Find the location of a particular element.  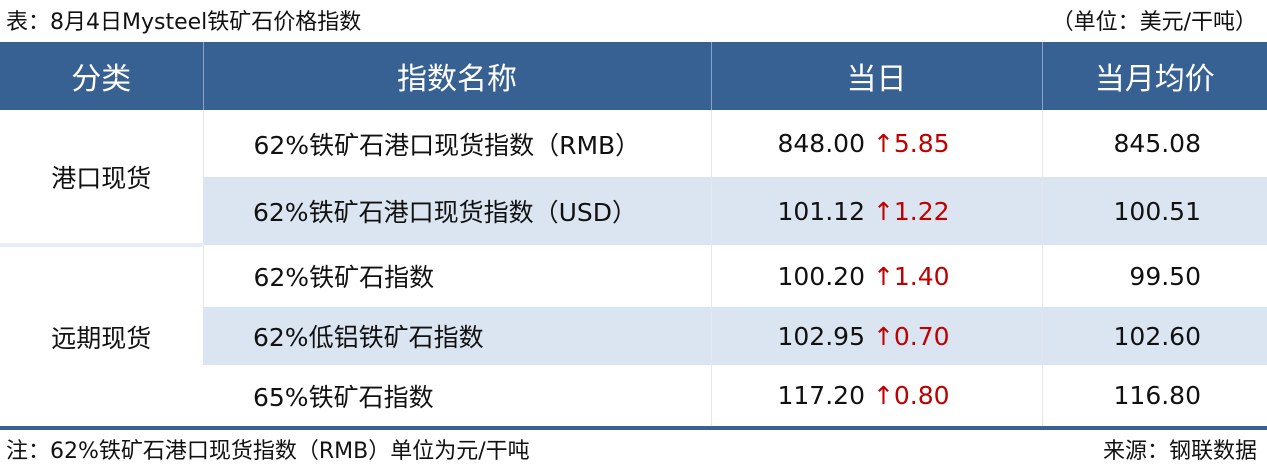

header-today: 当日 is located at coordinates (876, 76).